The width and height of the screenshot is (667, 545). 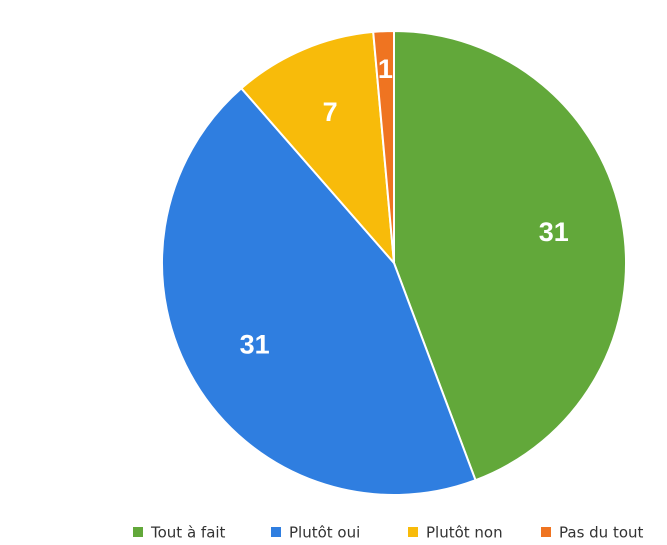 What do you see at coordinates (330, 112) in the screenshot?
I see `data-label: 7` at bounding box center [330, 112].